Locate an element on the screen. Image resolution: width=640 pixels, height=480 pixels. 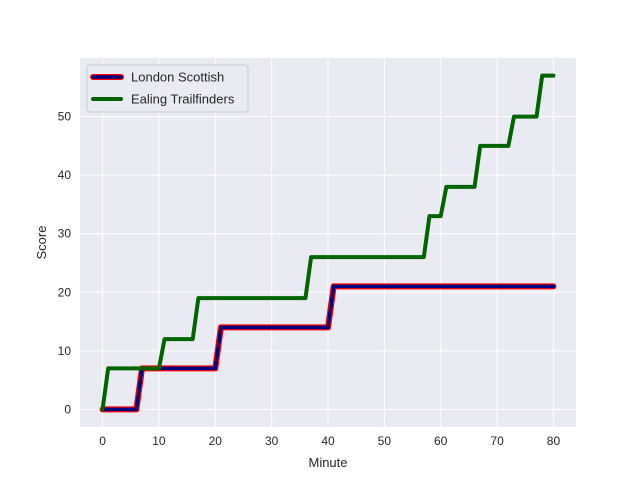
x-axis-ticks: 0 10 20 30 40 50 60 70 80 is located at coordinates (329, 441).